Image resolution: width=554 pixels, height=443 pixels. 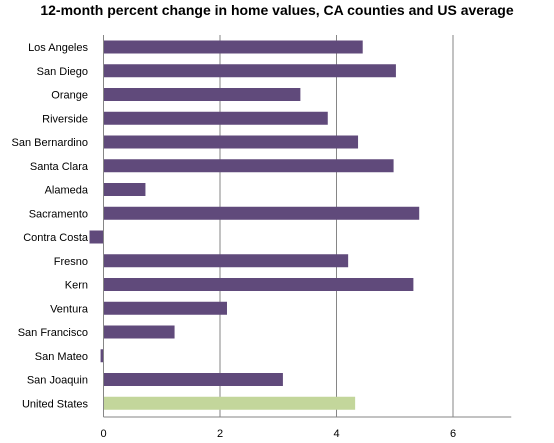 I want to click on category-label: Fresno, so click(x=71, y=262).